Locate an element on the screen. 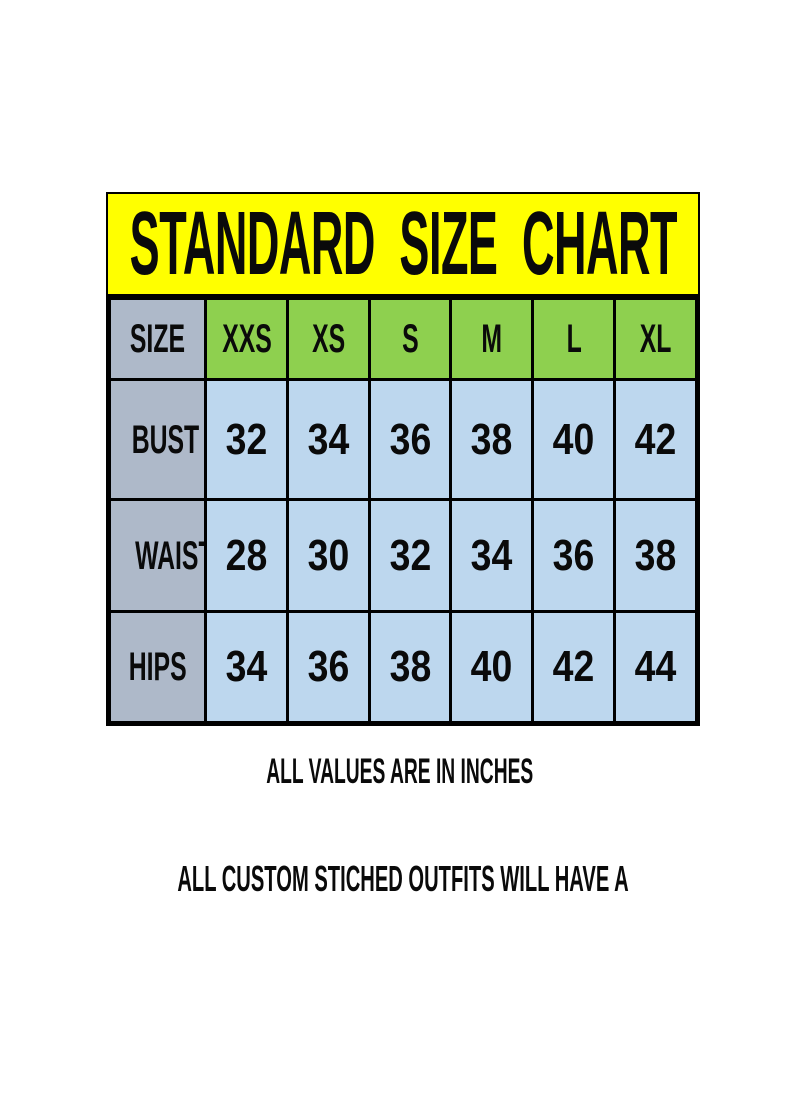  chart-title-band: STANDARD SIZE CHART is located at coordinates (403, 245).